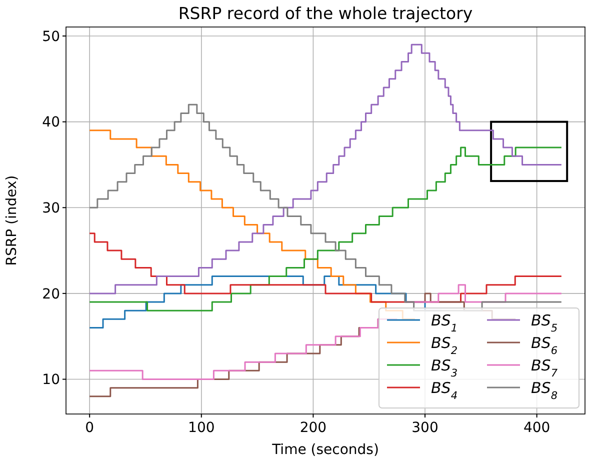 Image resolution: width=591 pixels, height=462 pixels. Describe the element at coordinates (444, 322) in the screenshot. I see `legend-label: BS$_{1}$` at that location.